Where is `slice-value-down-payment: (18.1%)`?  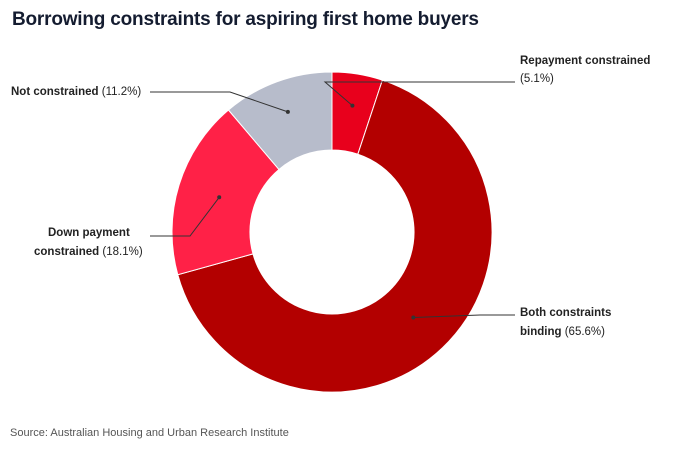 slice-value-down-payment: (18.1%) is located at coordinates (122, 252).